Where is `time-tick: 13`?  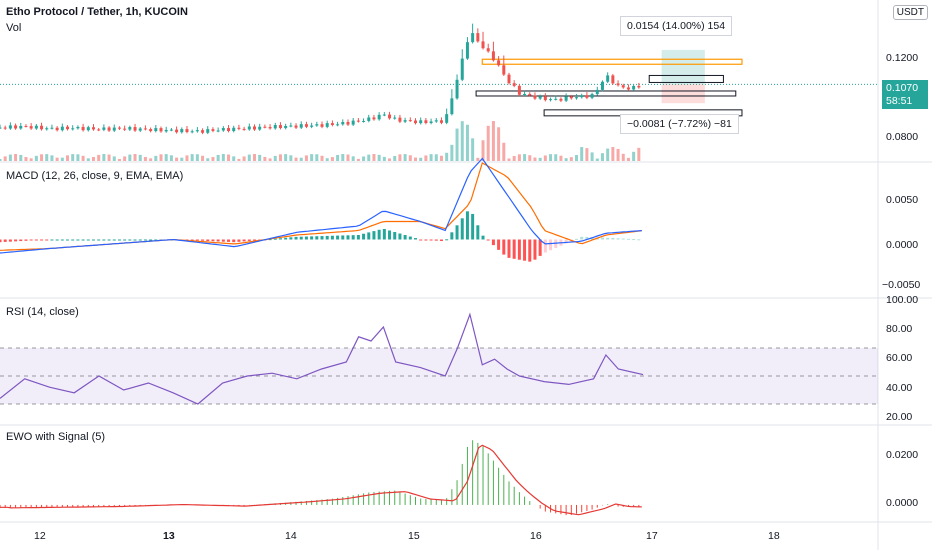 time-tick: 13 is located at coordinates (169, 536).